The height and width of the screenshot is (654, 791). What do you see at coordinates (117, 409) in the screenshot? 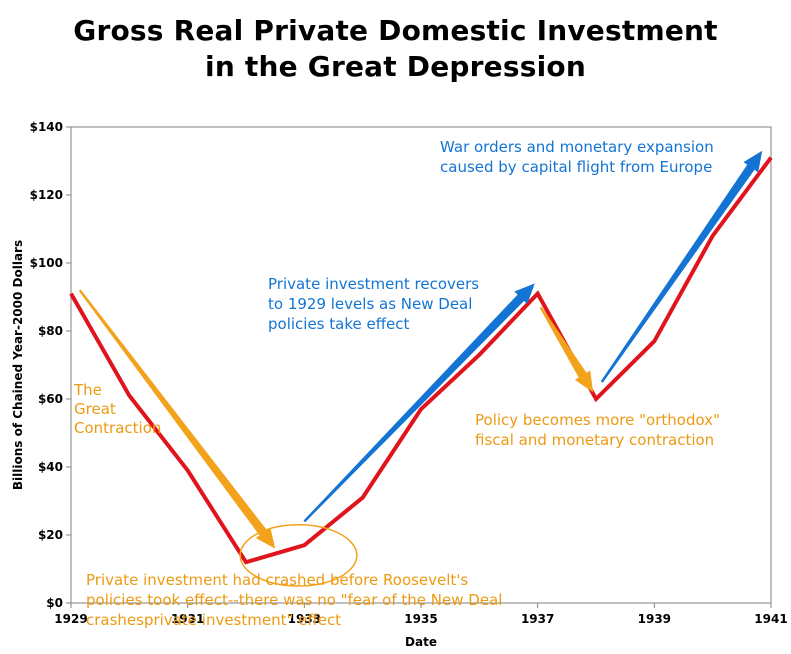
I see `annotation-contraction: The Great Contraction` at bounding box center [117, 409].